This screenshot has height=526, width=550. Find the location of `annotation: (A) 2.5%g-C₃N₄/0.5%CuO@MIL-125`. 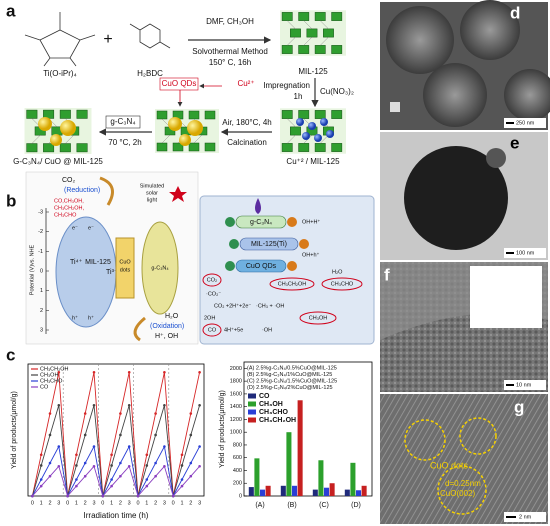

annotation: (A) 2.5%g-C₃N₄/0.5%CuO@MIL-125 is located at coordinates (292, 368).